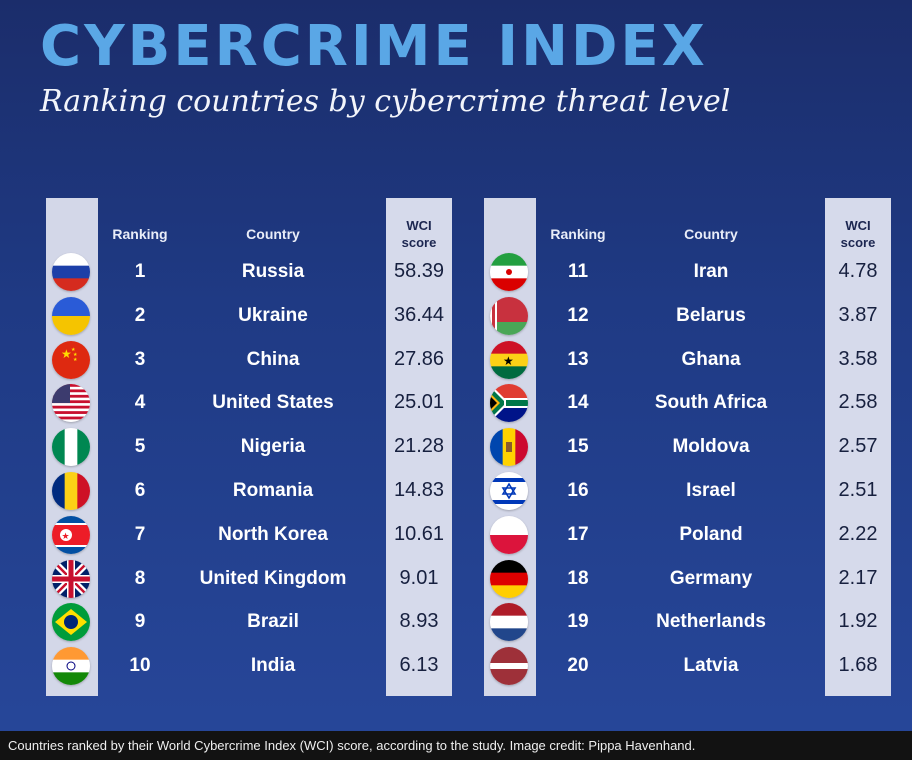 The image size is (912, 760). I want to click on rank-label: 2, so click(140, 315).